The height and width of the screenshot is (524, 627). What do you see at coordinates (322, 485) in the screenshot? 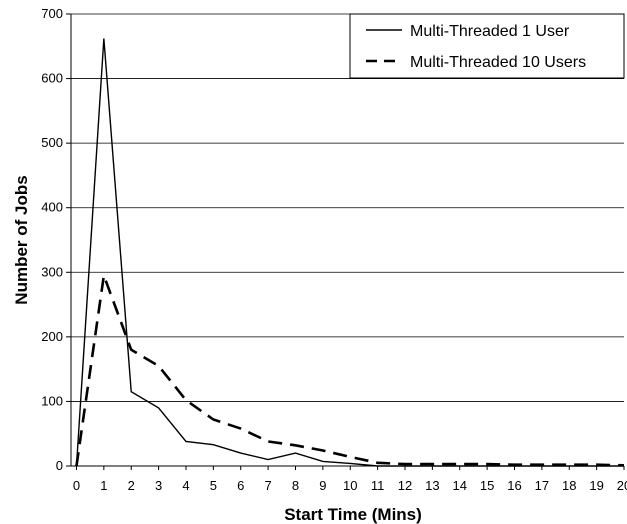
I see `x-tick-label: 9` at bounding box center [322, 485].